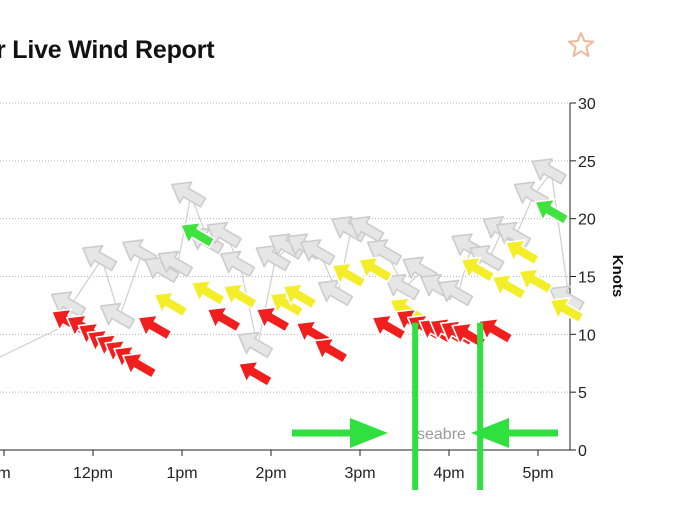  Describe the element at coordinates (359, 473) in the screenshot. I see `x-tick-label: 3pm` at that location.